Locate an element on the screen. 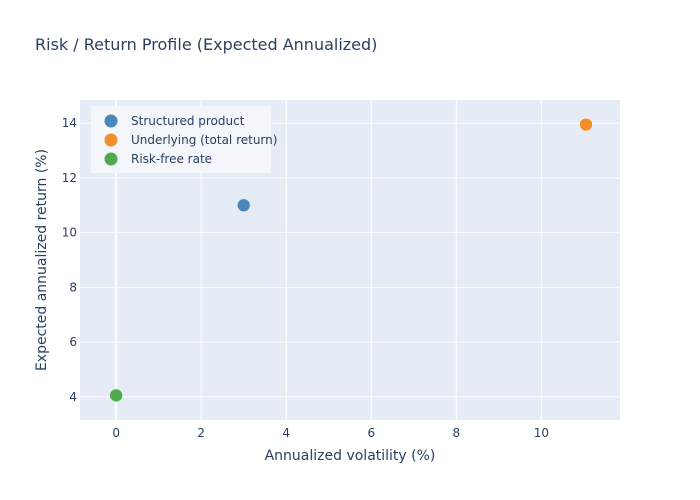  x-axis-title: Annualized volatility (%) is located at coordinates (350, 456).